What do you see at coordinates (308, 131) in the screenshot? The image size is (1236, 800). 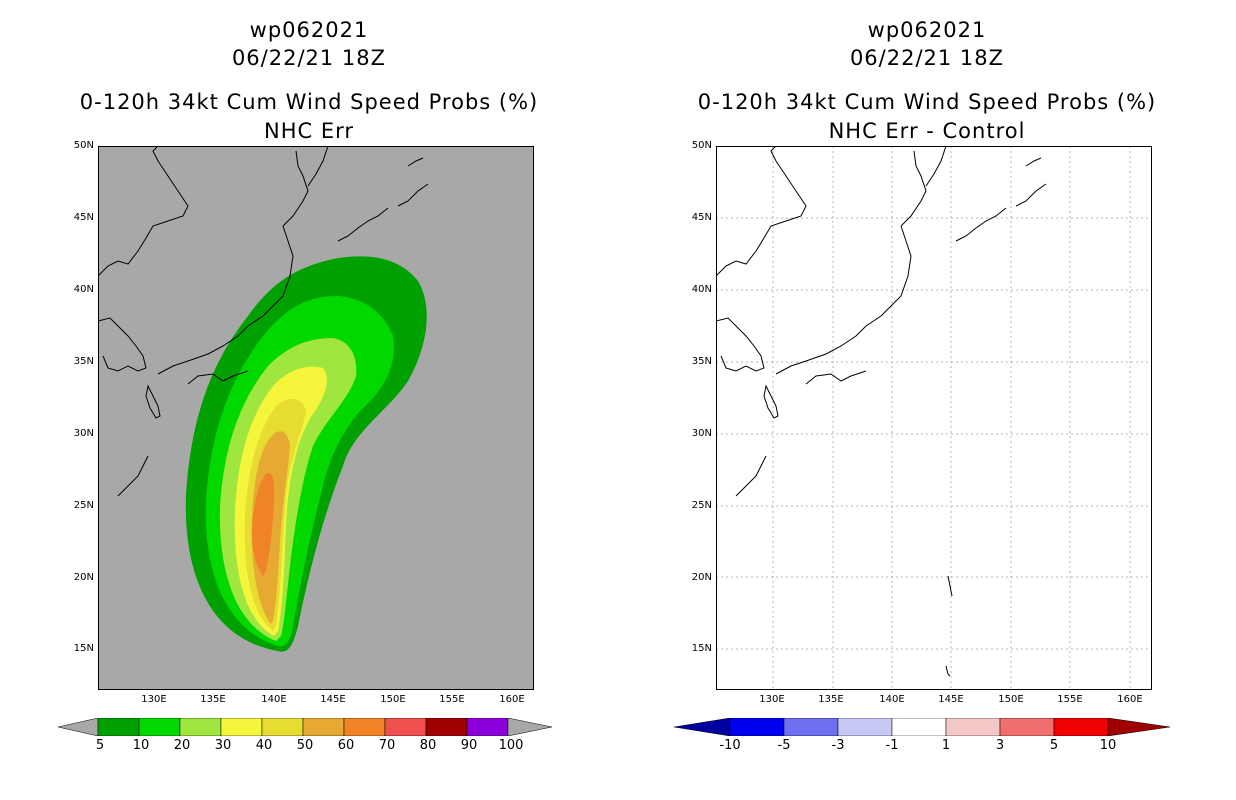 I see `subtitle: NHC Err` at bounding box center [308, 131].